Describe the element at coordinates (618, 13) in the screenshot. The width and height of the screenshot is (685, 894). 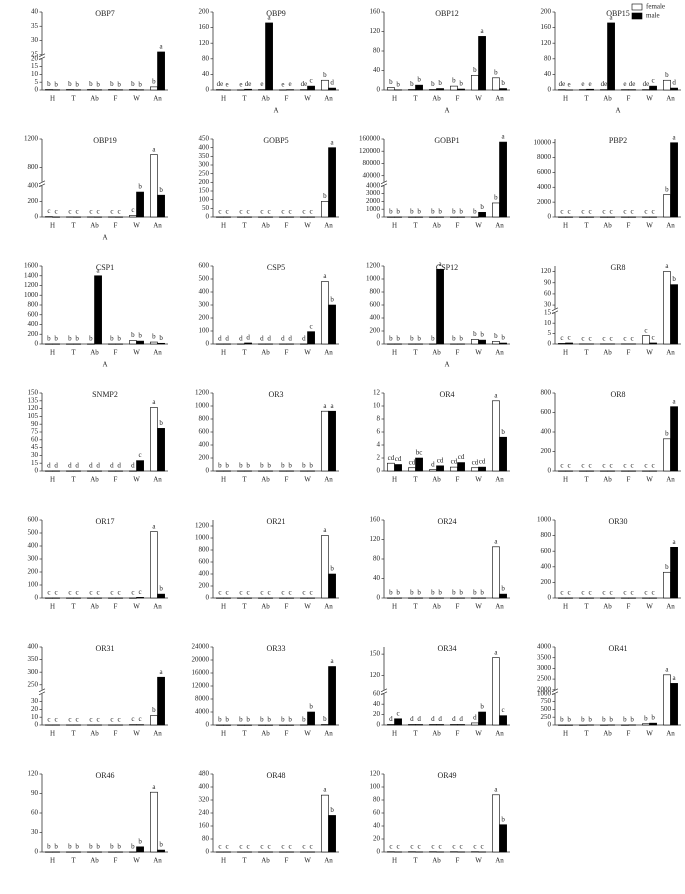
I see `chart-title: OBP15` at that location.